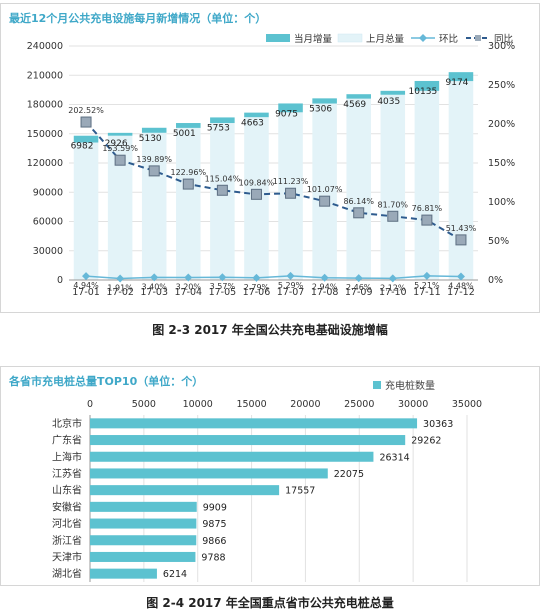 This screenshot has width=540, height=613. Describe the element at coordinates (86, 110) in the screenshot. I see `data-label-yoy: 202.52%` at that location.